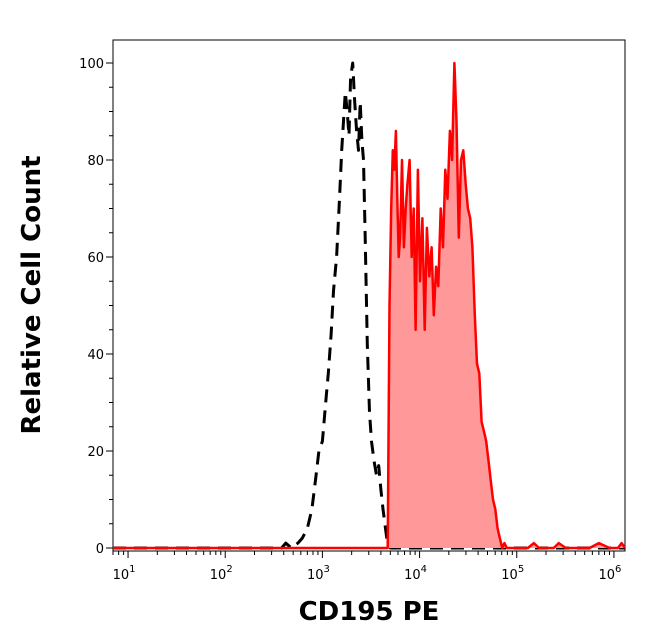  I want to click on x-axis-title: CD195 PE, so click(369, 612).